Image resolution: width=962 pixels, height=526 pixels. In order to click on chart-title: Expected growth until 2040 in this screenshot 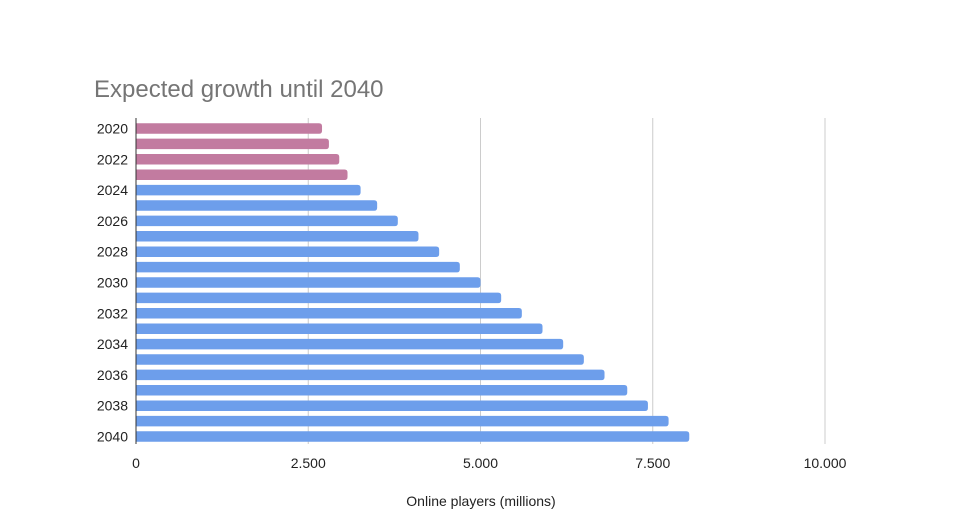, I will do `click(239, 89)`.